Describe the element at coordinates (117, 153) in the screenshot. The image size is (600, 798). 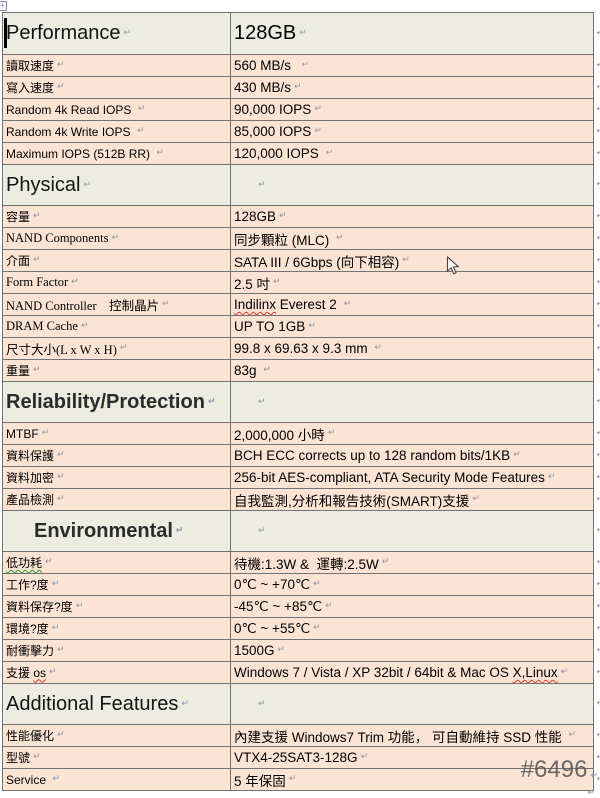
I see `row-label-cell: Maximum IOPS (512B RR) ↵` at that location.